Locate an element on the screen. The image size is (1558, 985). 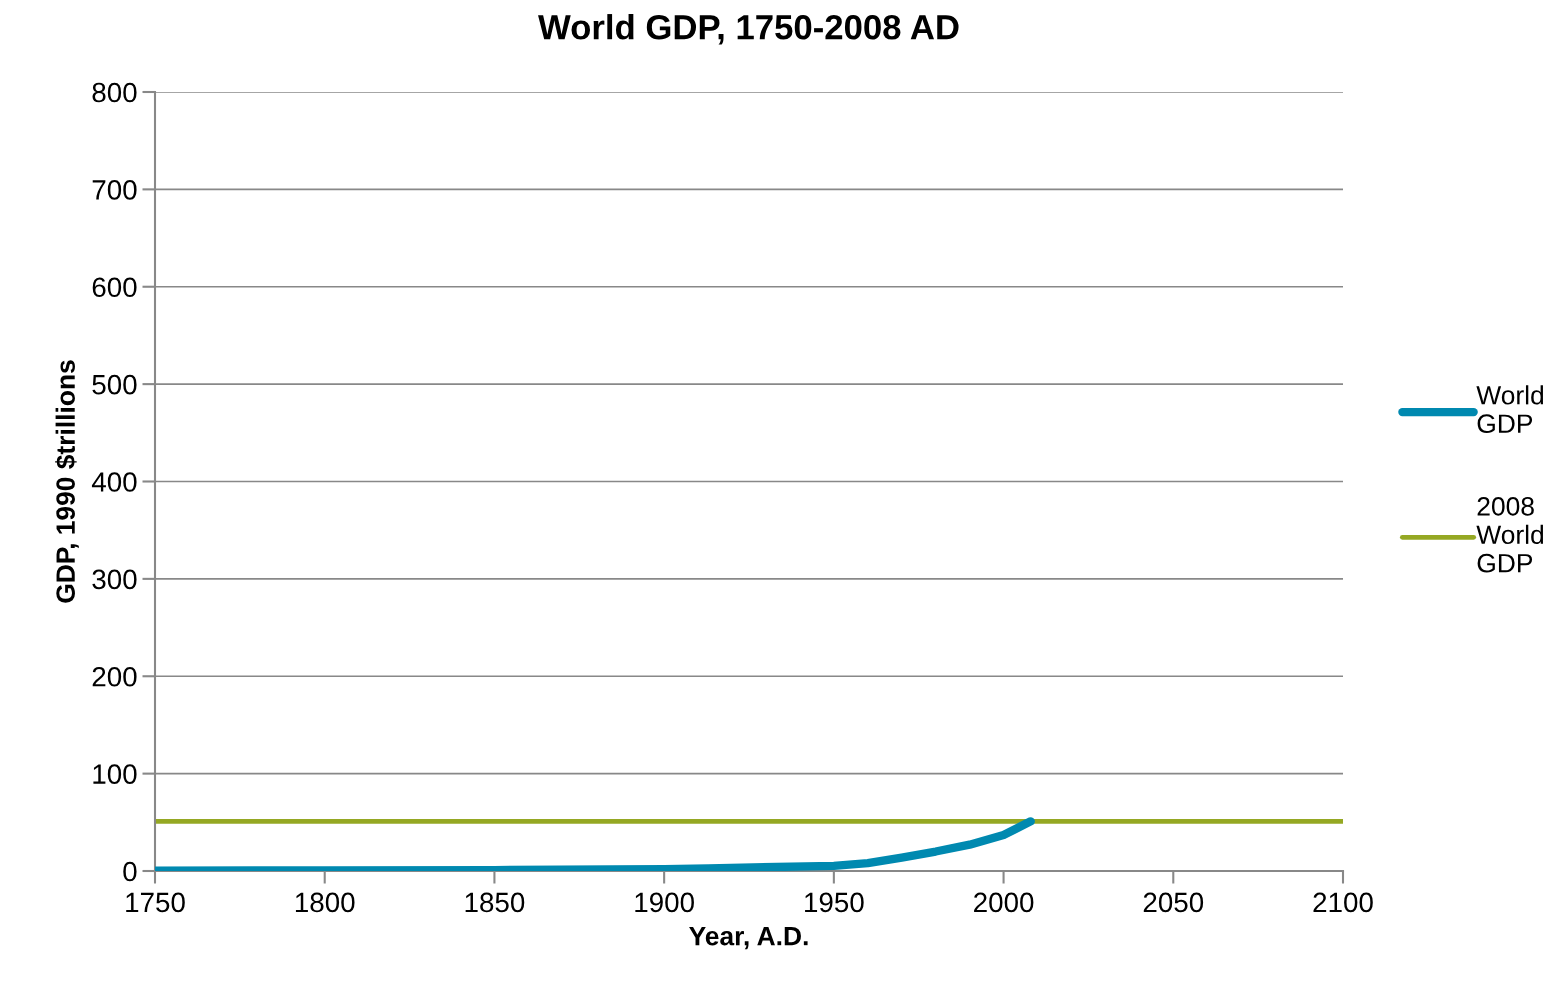
chart-title: World GDP, 1750-2008 AD is located at coordinates (748, 29).